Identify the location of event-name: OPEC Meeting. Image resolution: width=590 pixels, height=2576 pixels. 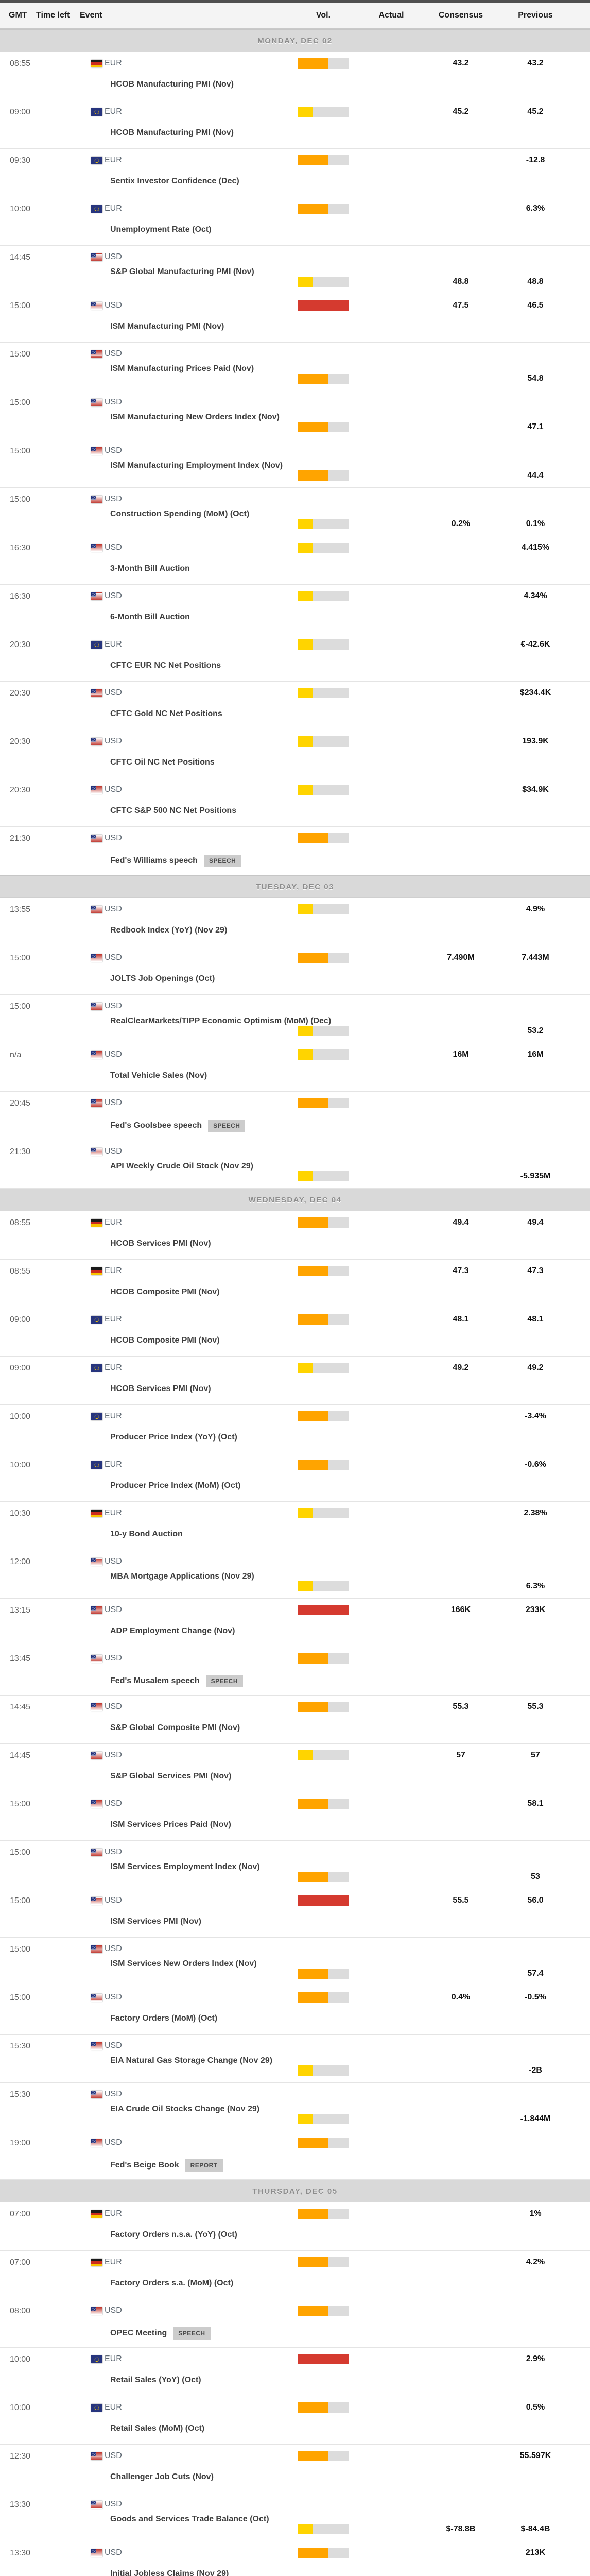
(138, 2333).